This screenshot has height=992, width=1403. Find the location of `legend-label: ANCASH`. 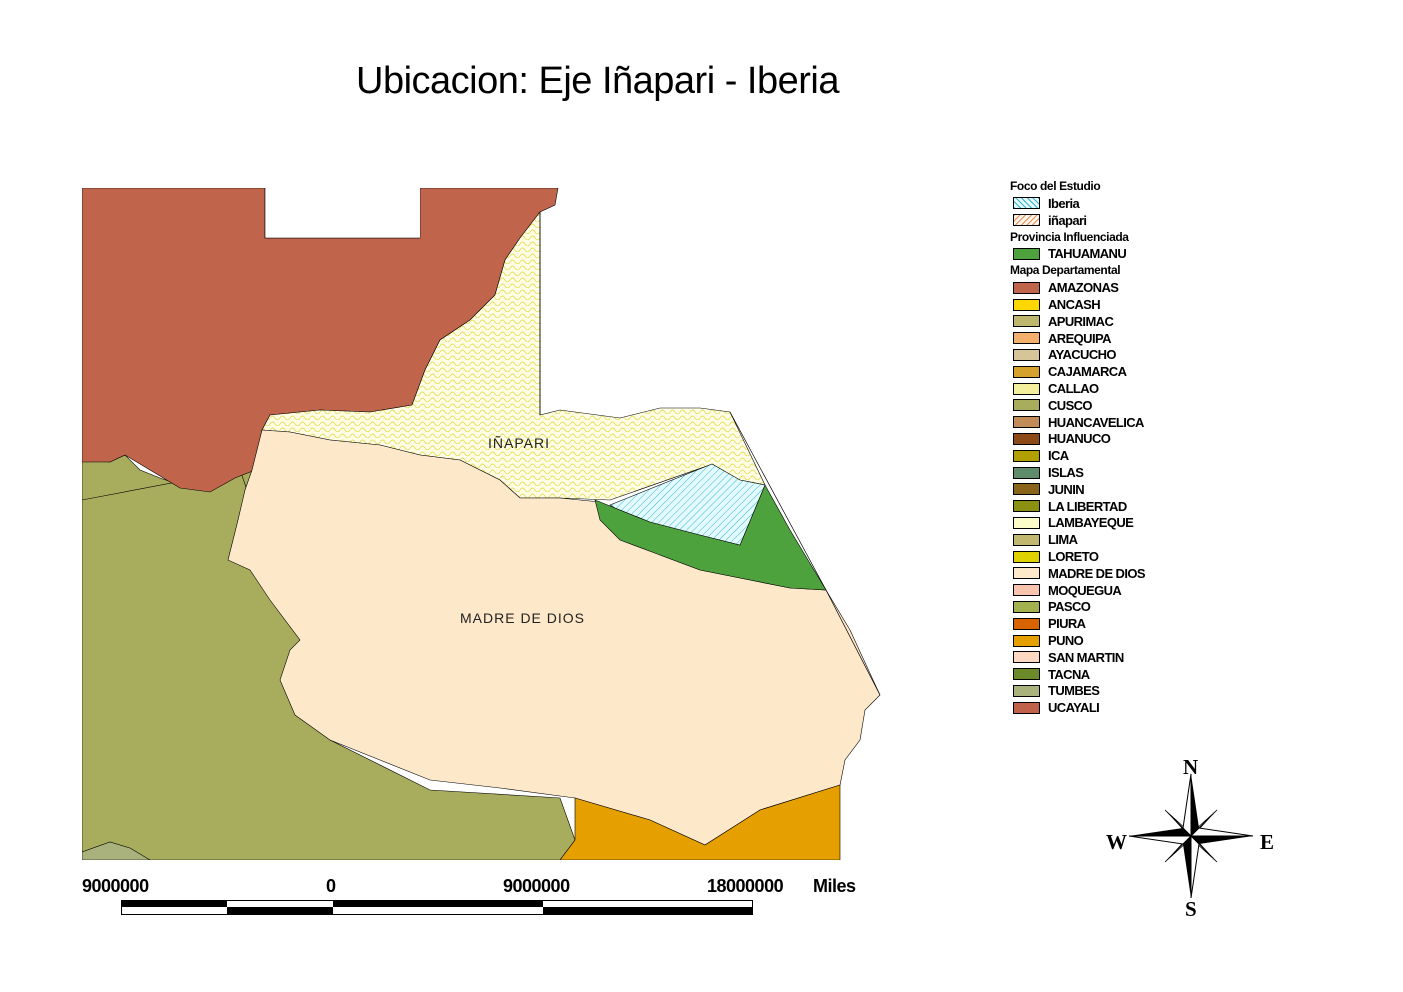

legend-label: ANCASH is located at coordinates (1074, 305).